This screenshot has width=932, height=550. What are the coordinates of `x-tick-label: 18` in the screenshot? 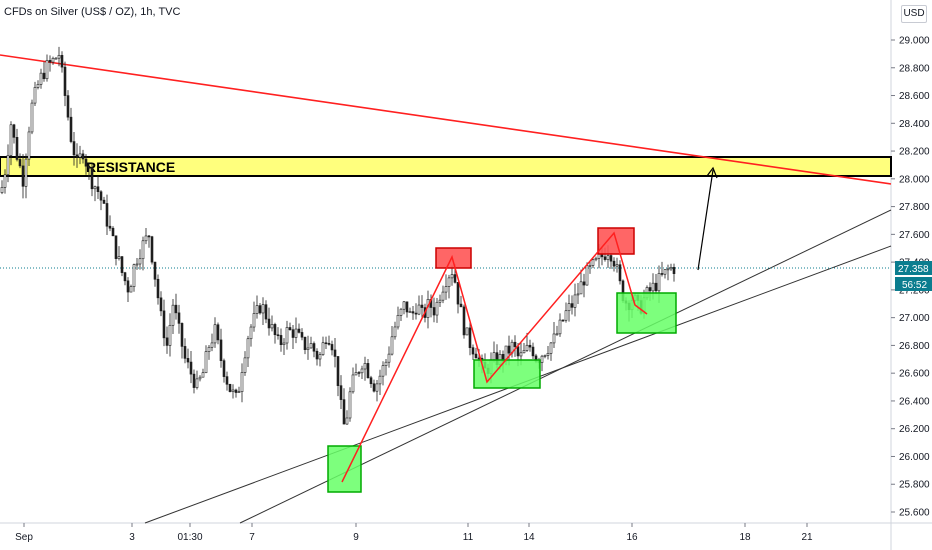 It's located at (745, 537).